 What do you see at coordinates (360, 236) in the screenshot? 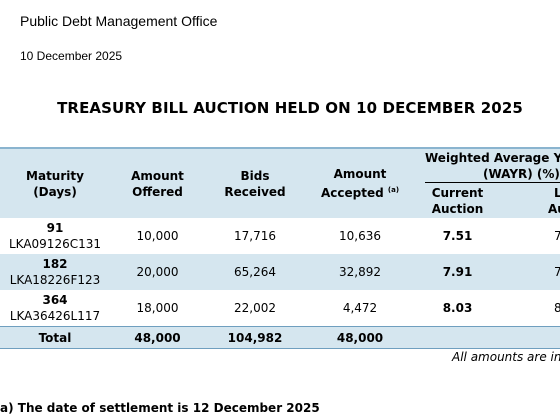
I see `accepted-cell: 10,636` at bounding box center [360, 236].